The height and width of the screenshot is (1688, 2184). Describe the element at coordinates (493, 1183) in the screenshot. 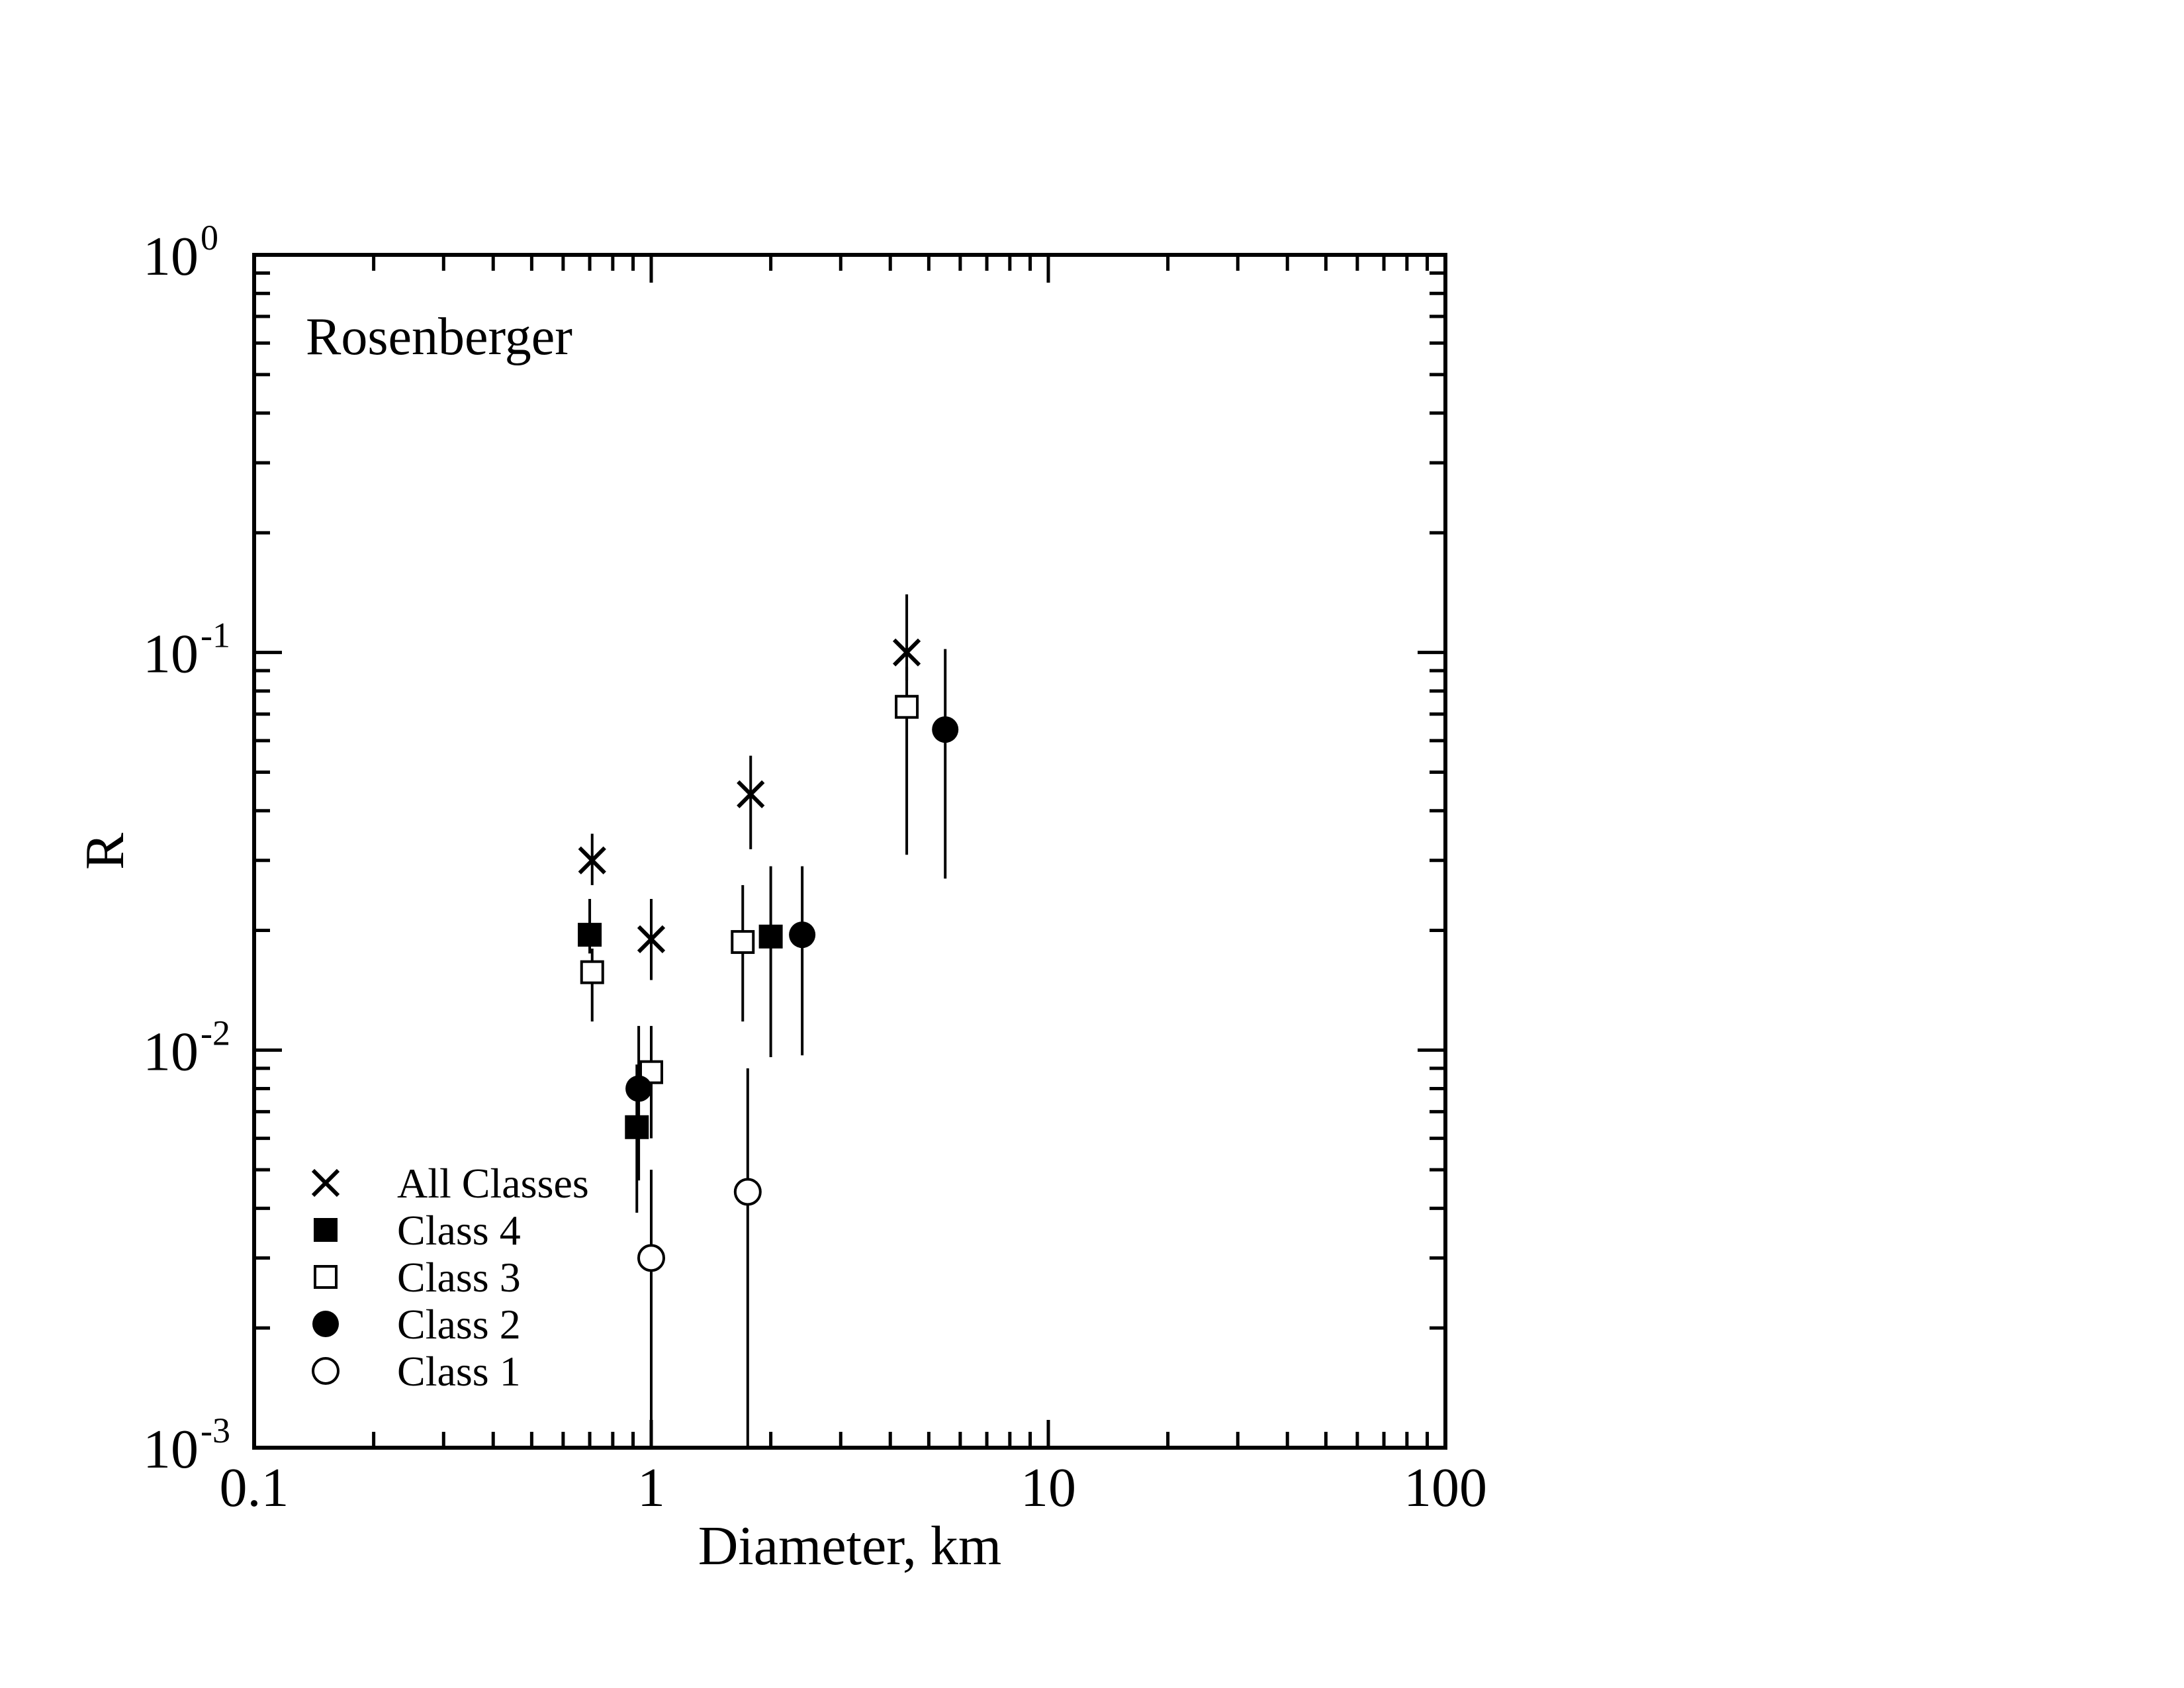

I see `legend-label: All Classes` at that location.